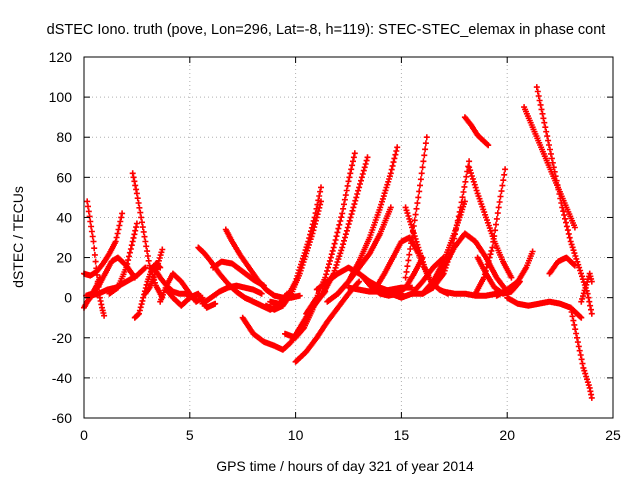 This screenshot has width=640, height=480. What do you see at coordinates (84, 435) in the screenshot?
I see `x-tick-label: 0` at bounding box center [84, 435].